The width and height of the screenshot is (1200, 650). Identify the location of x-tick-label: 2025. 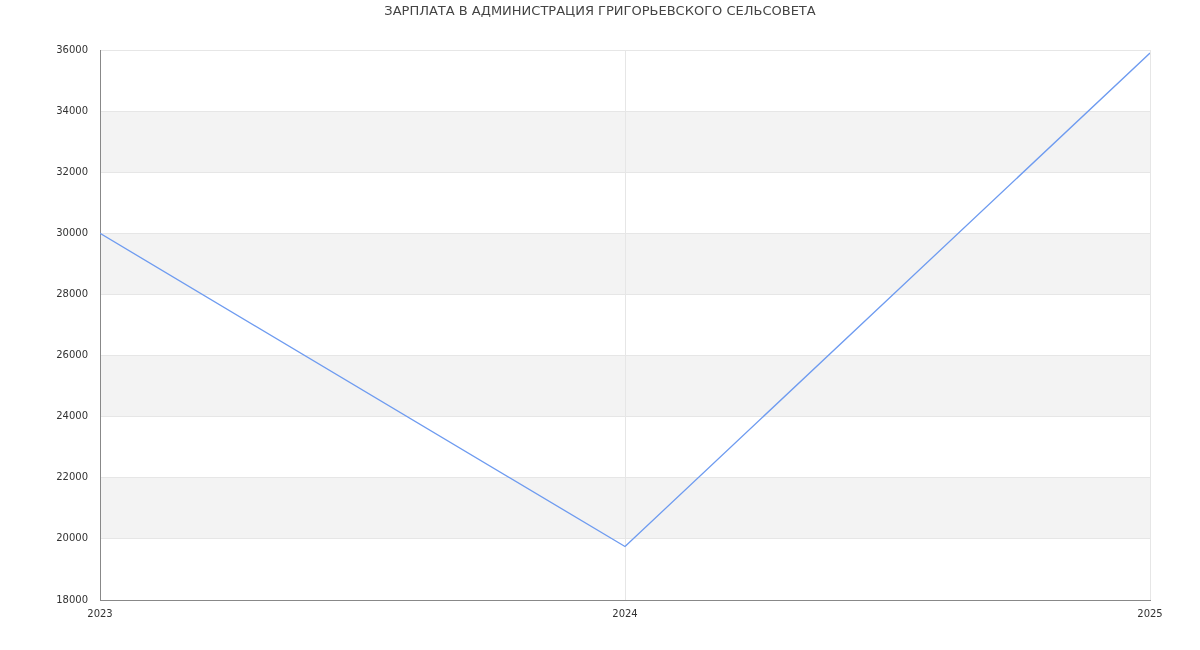
(1150, 613).